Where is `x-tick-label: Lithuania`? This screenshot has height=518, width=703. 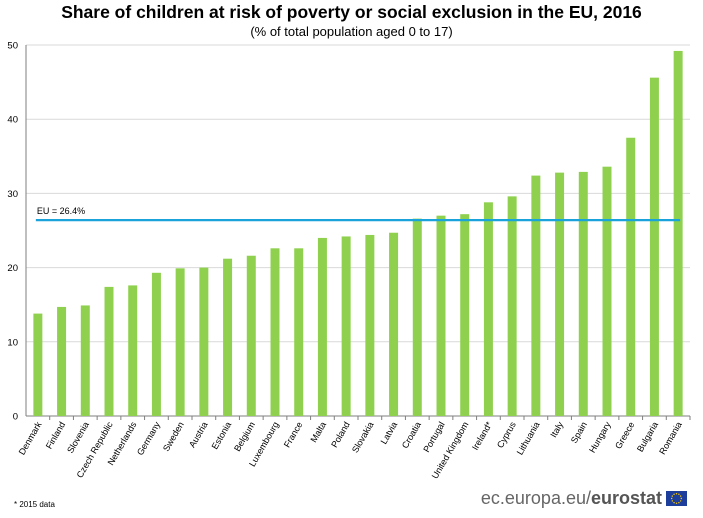 x-tick-label: Lithuania is located at coordinates (528, 438).